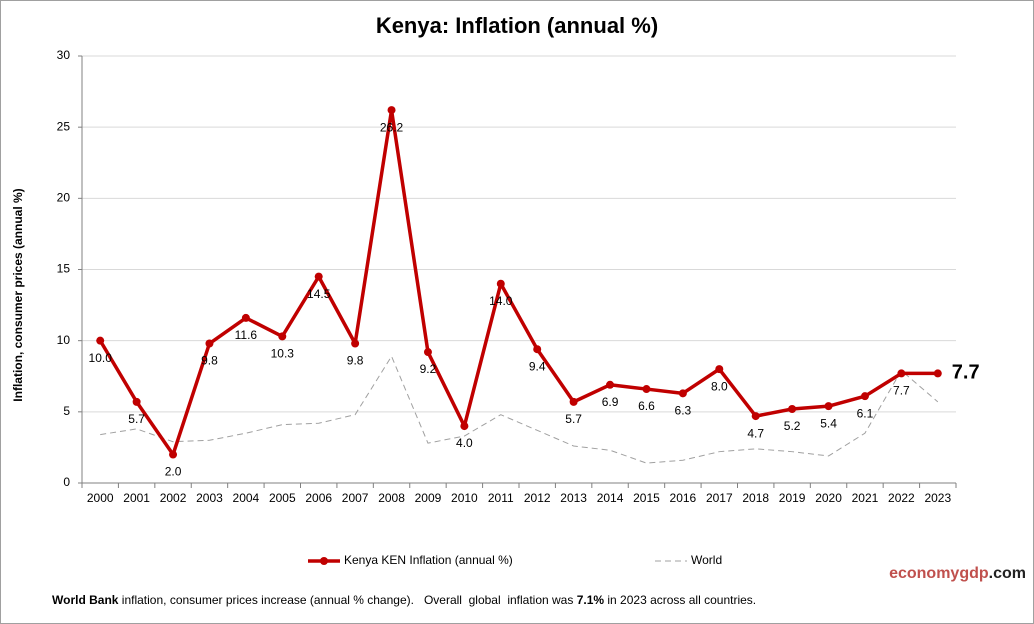 This screenshot has width=1034, height=624. I want to click on y-tick-label: 0, so click(66, 482).